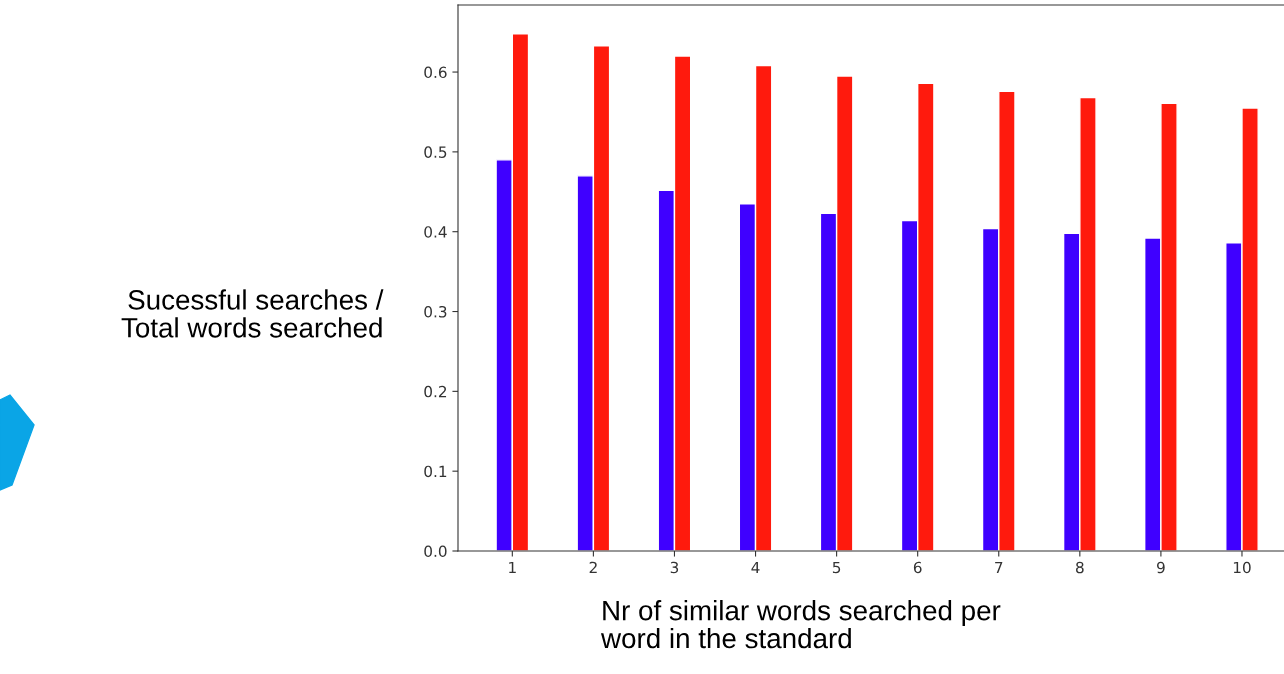  What do you see at coordinates (1161, 567) in the screenshot?
I see `x-tick-label: 9` at bounding box center [1161, 567].